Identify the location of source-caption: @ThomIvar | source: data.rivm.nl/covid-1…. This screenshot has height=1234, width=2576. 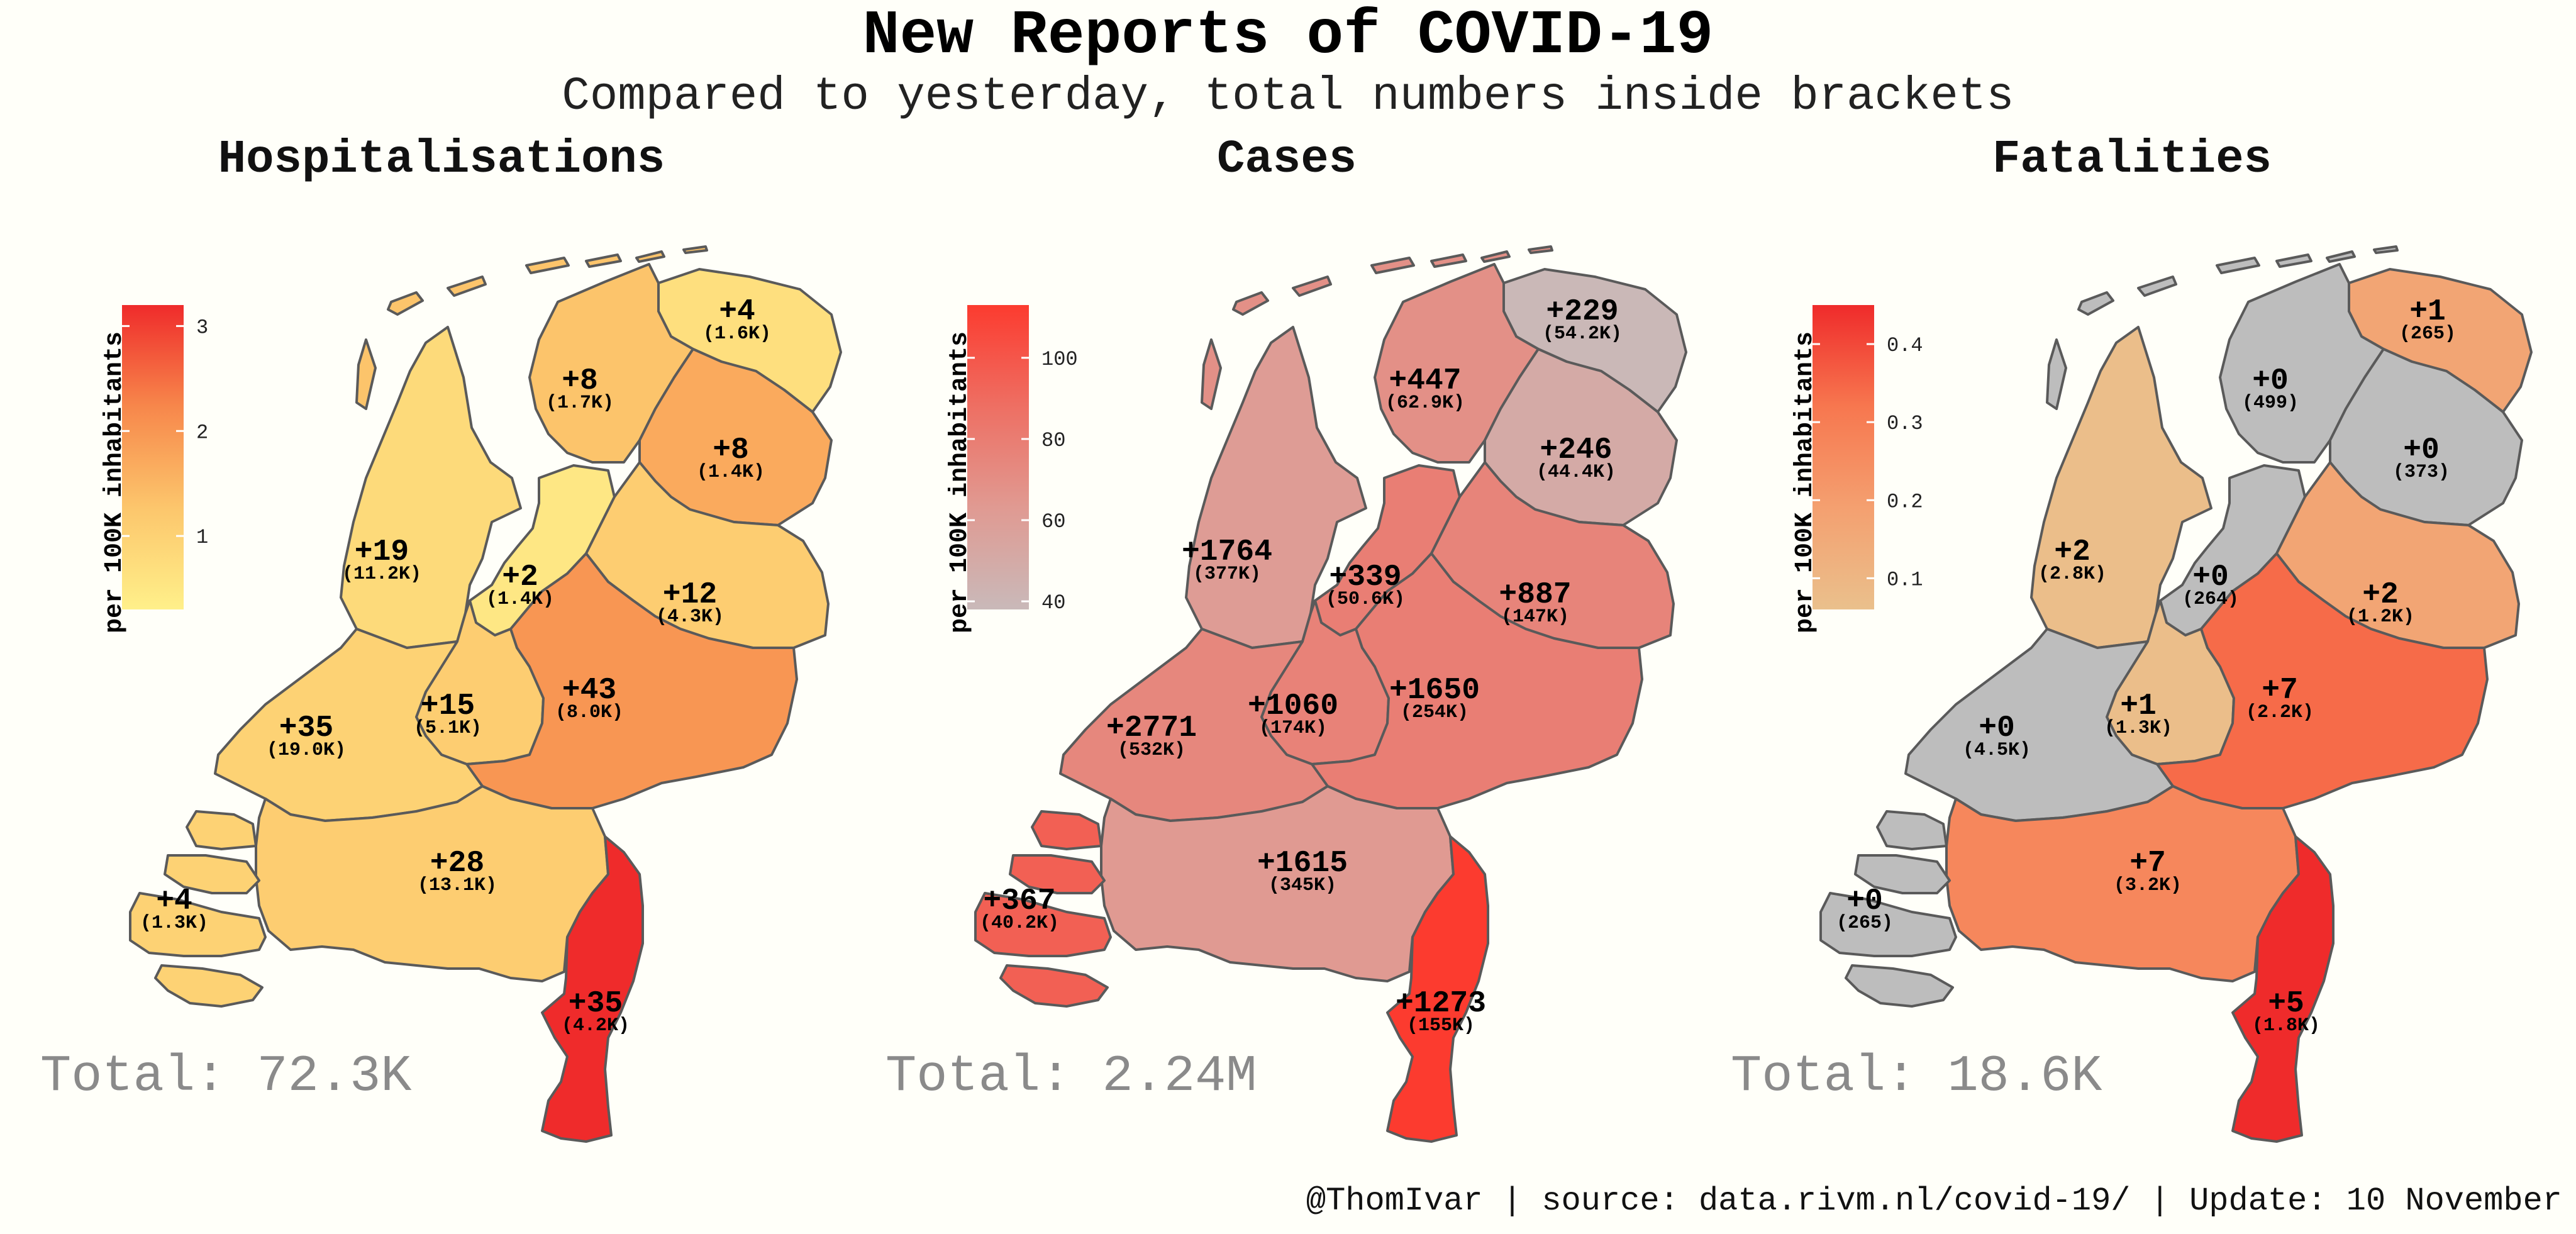
(1934, 1201).